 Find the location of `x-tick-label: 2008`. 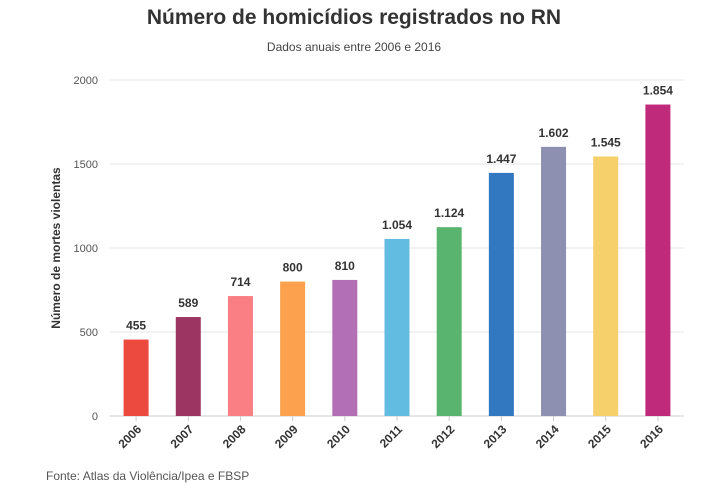

x-tick-label: 2008 is located at coordinates (234, 436).